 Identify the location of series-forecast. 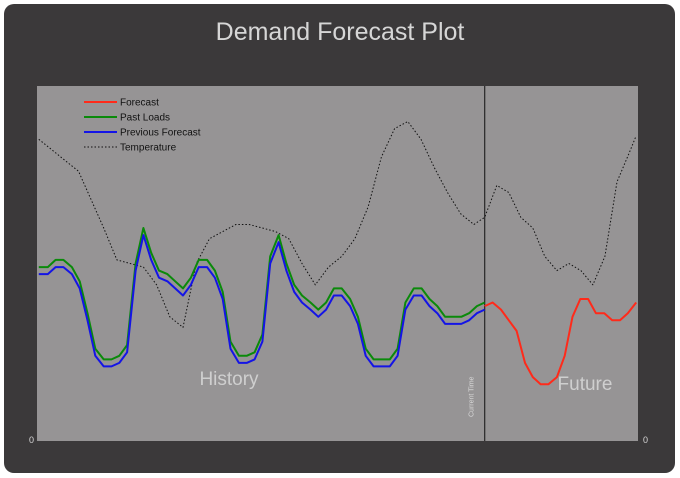
(560, 342).